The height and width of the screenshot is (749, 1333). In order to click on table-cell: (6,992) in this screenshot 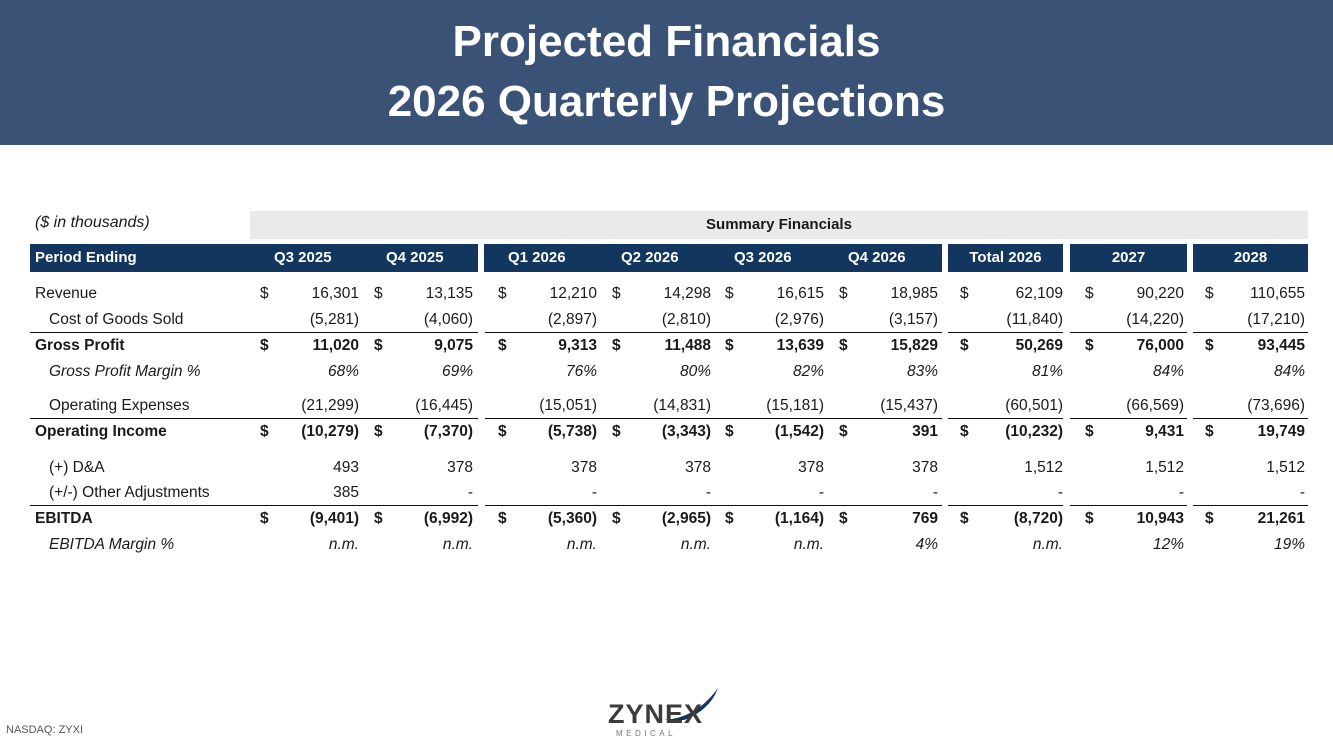, I will do `click(448, 518)`.